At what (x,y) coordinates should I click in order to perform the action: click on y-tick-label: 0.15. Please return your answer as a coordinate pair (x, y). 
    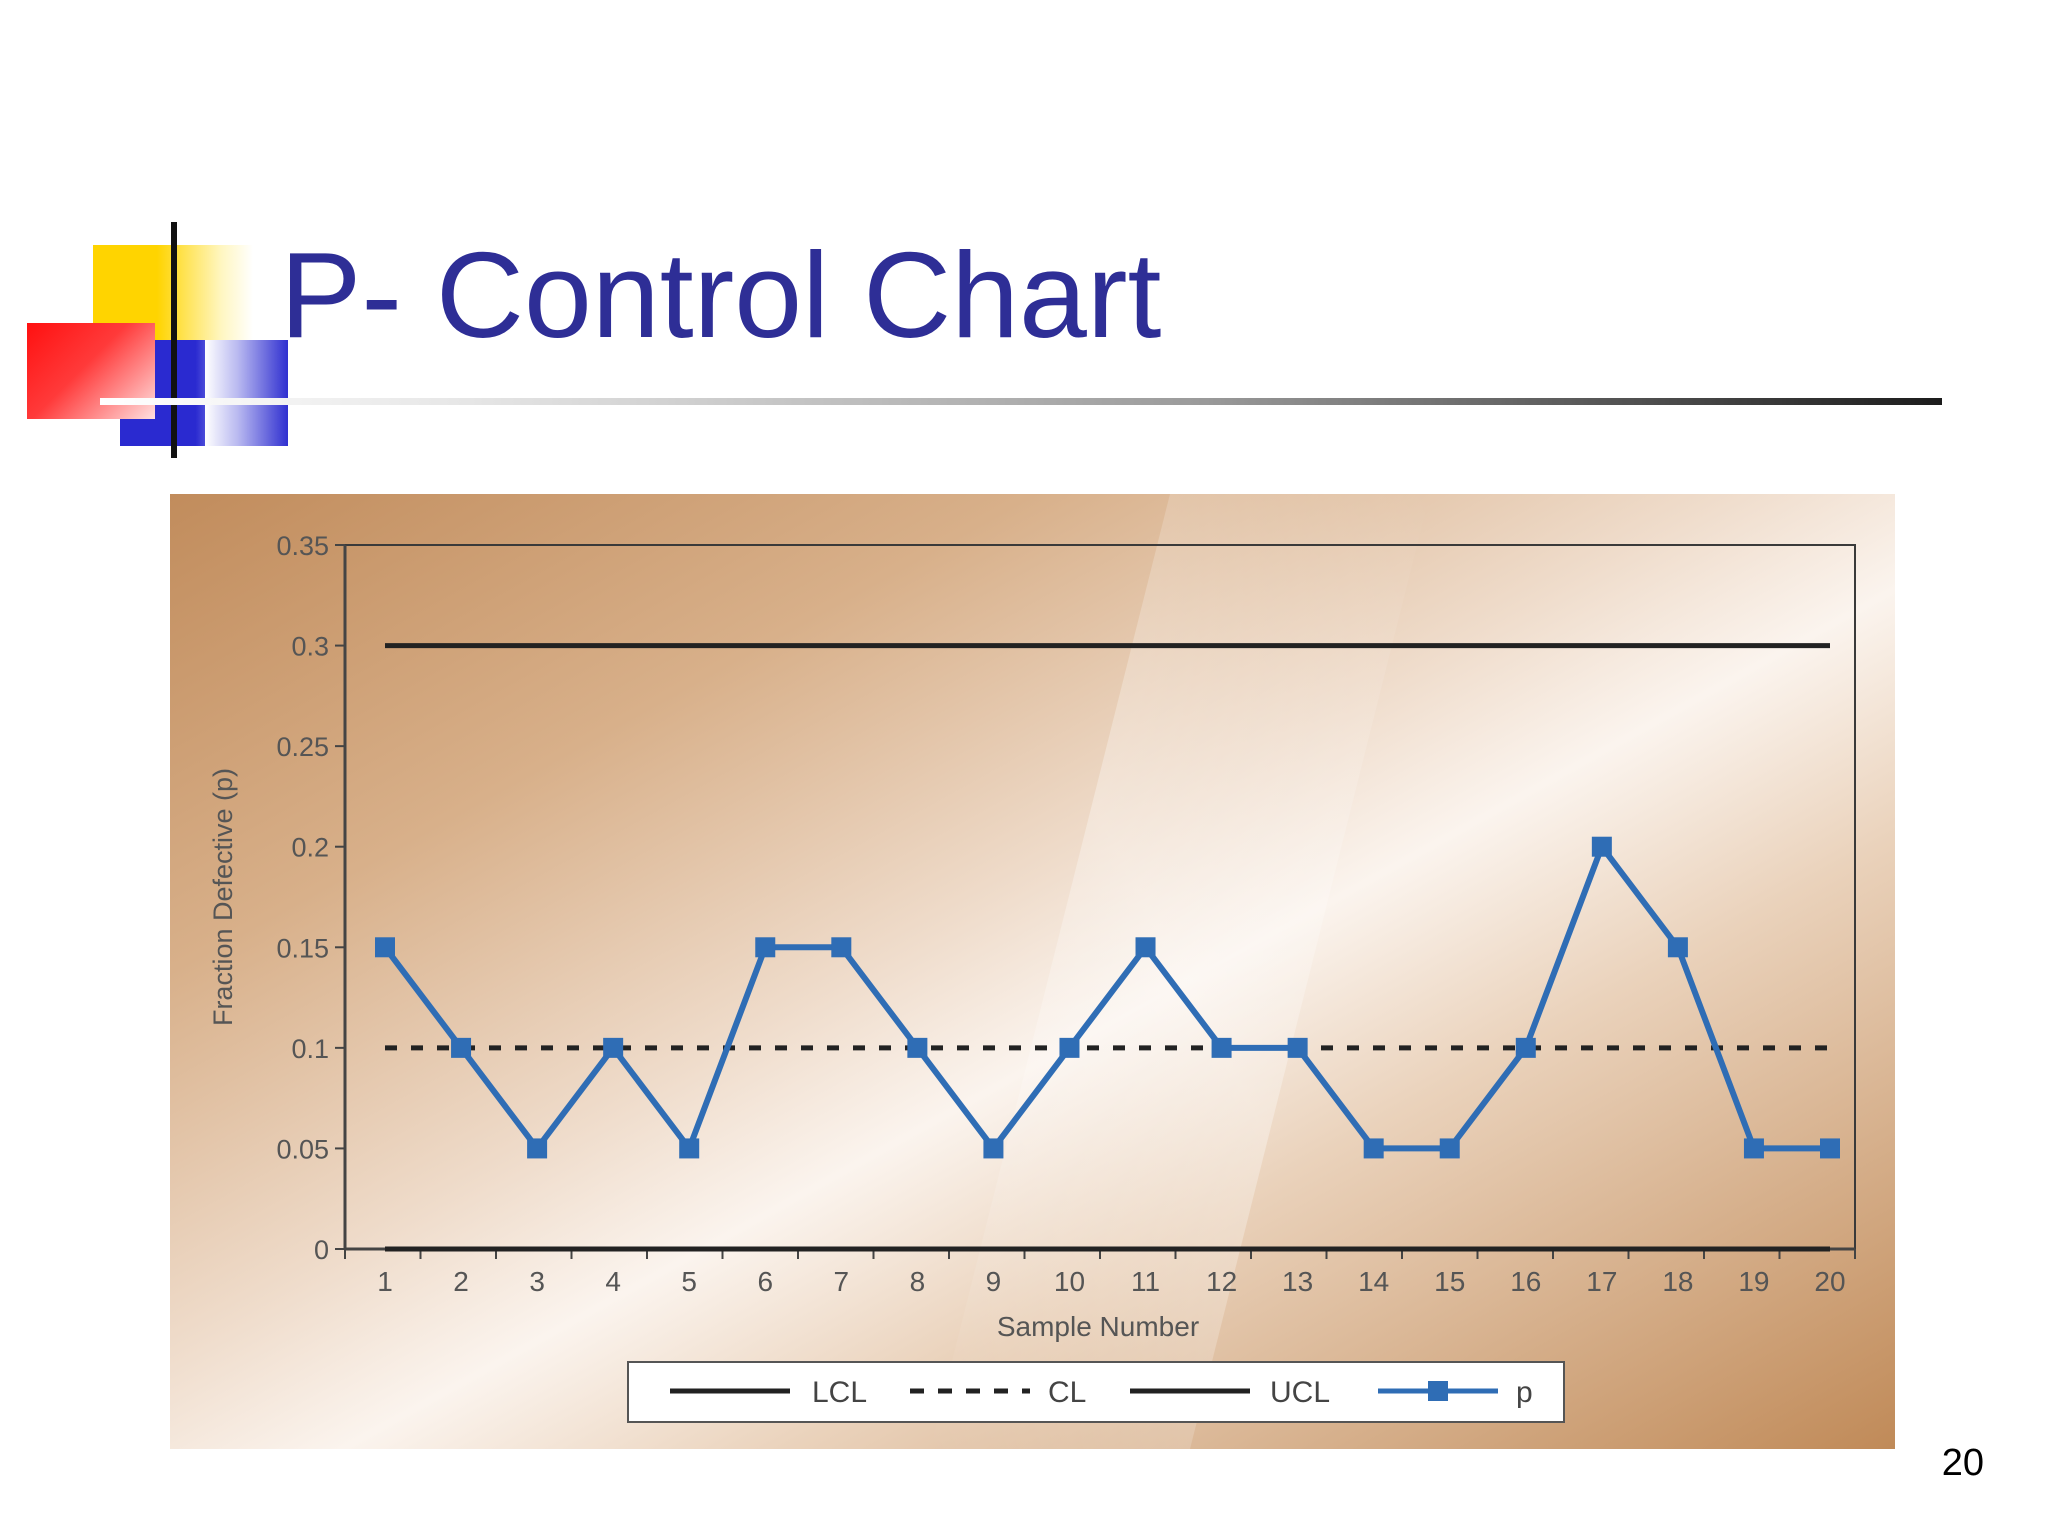
    Looking at the image, I should click on (302, 948).